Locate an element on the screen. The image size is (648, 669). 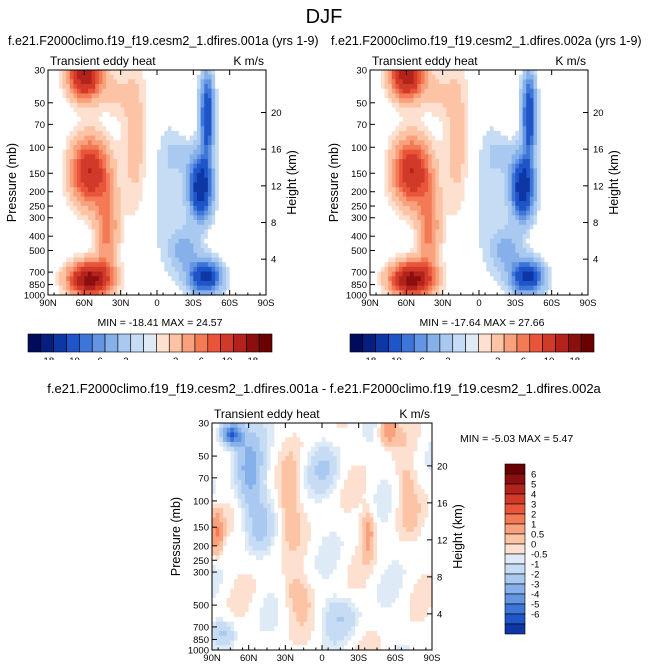
case-1-y-tick-label: 700 is located at coordinates (37, 273).